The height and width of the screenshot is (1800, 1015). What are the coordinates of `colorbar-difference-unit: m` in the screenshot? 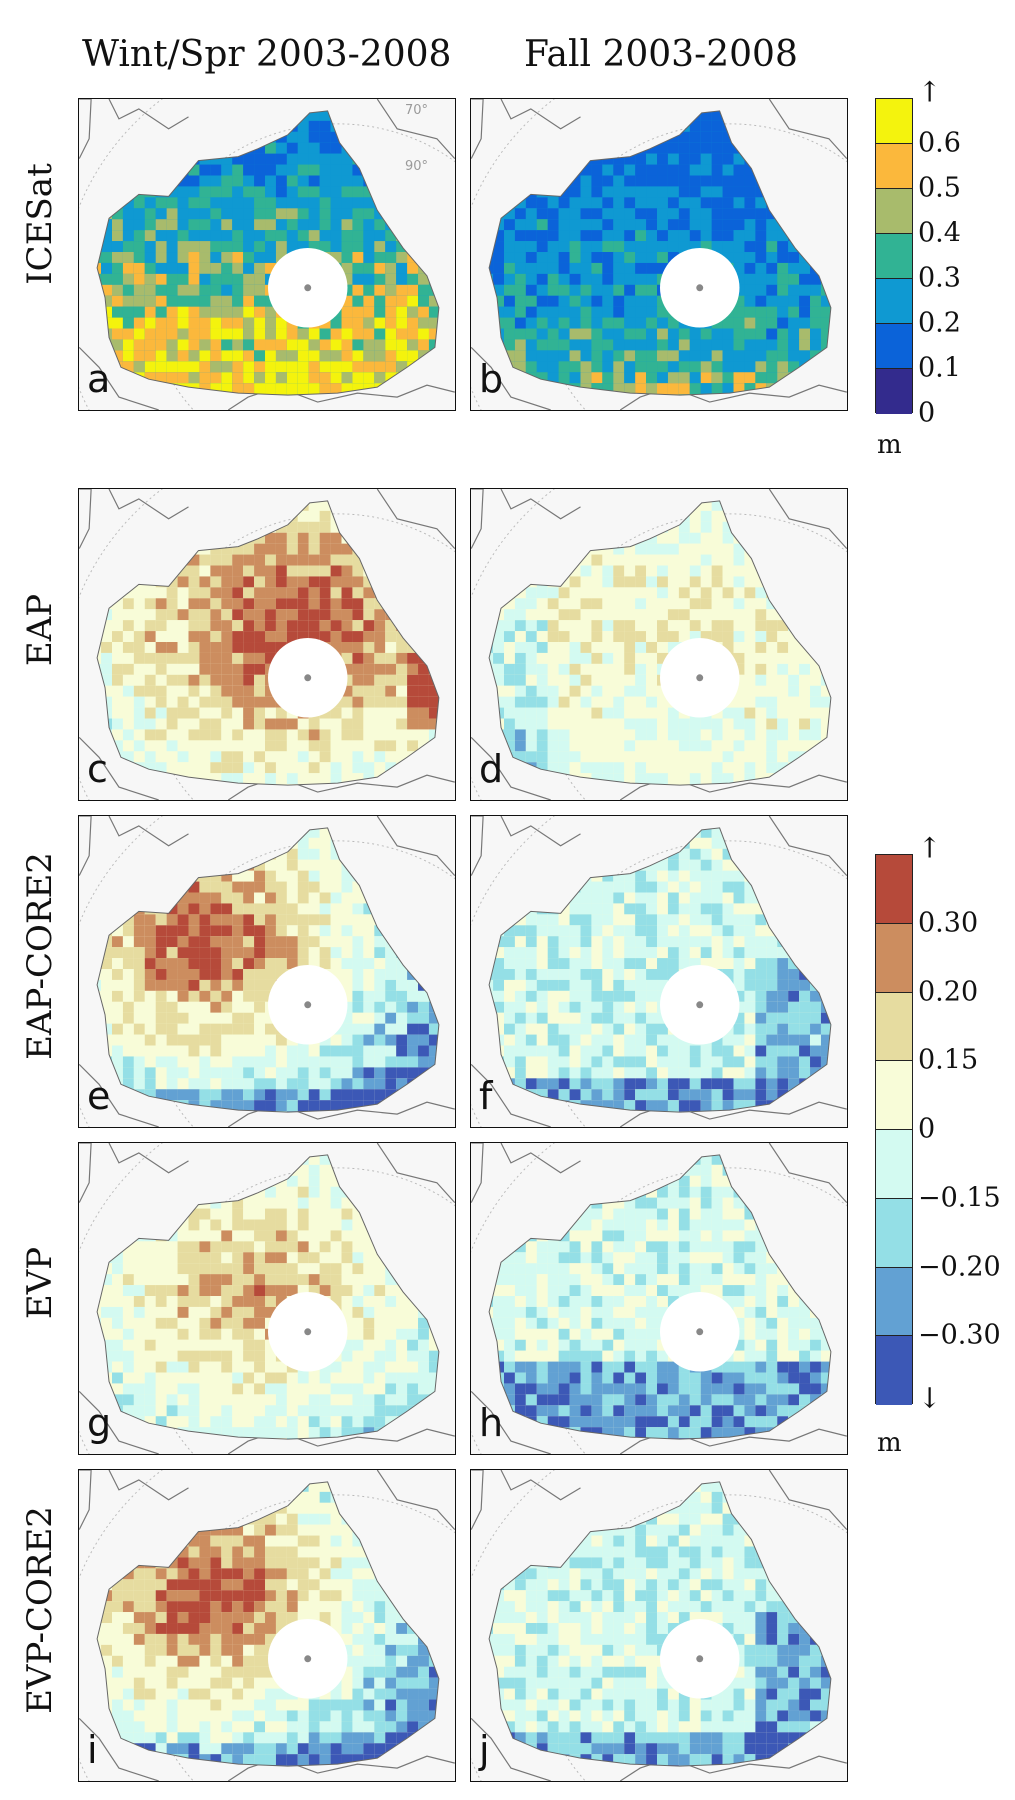 It's located at (889, 1443).